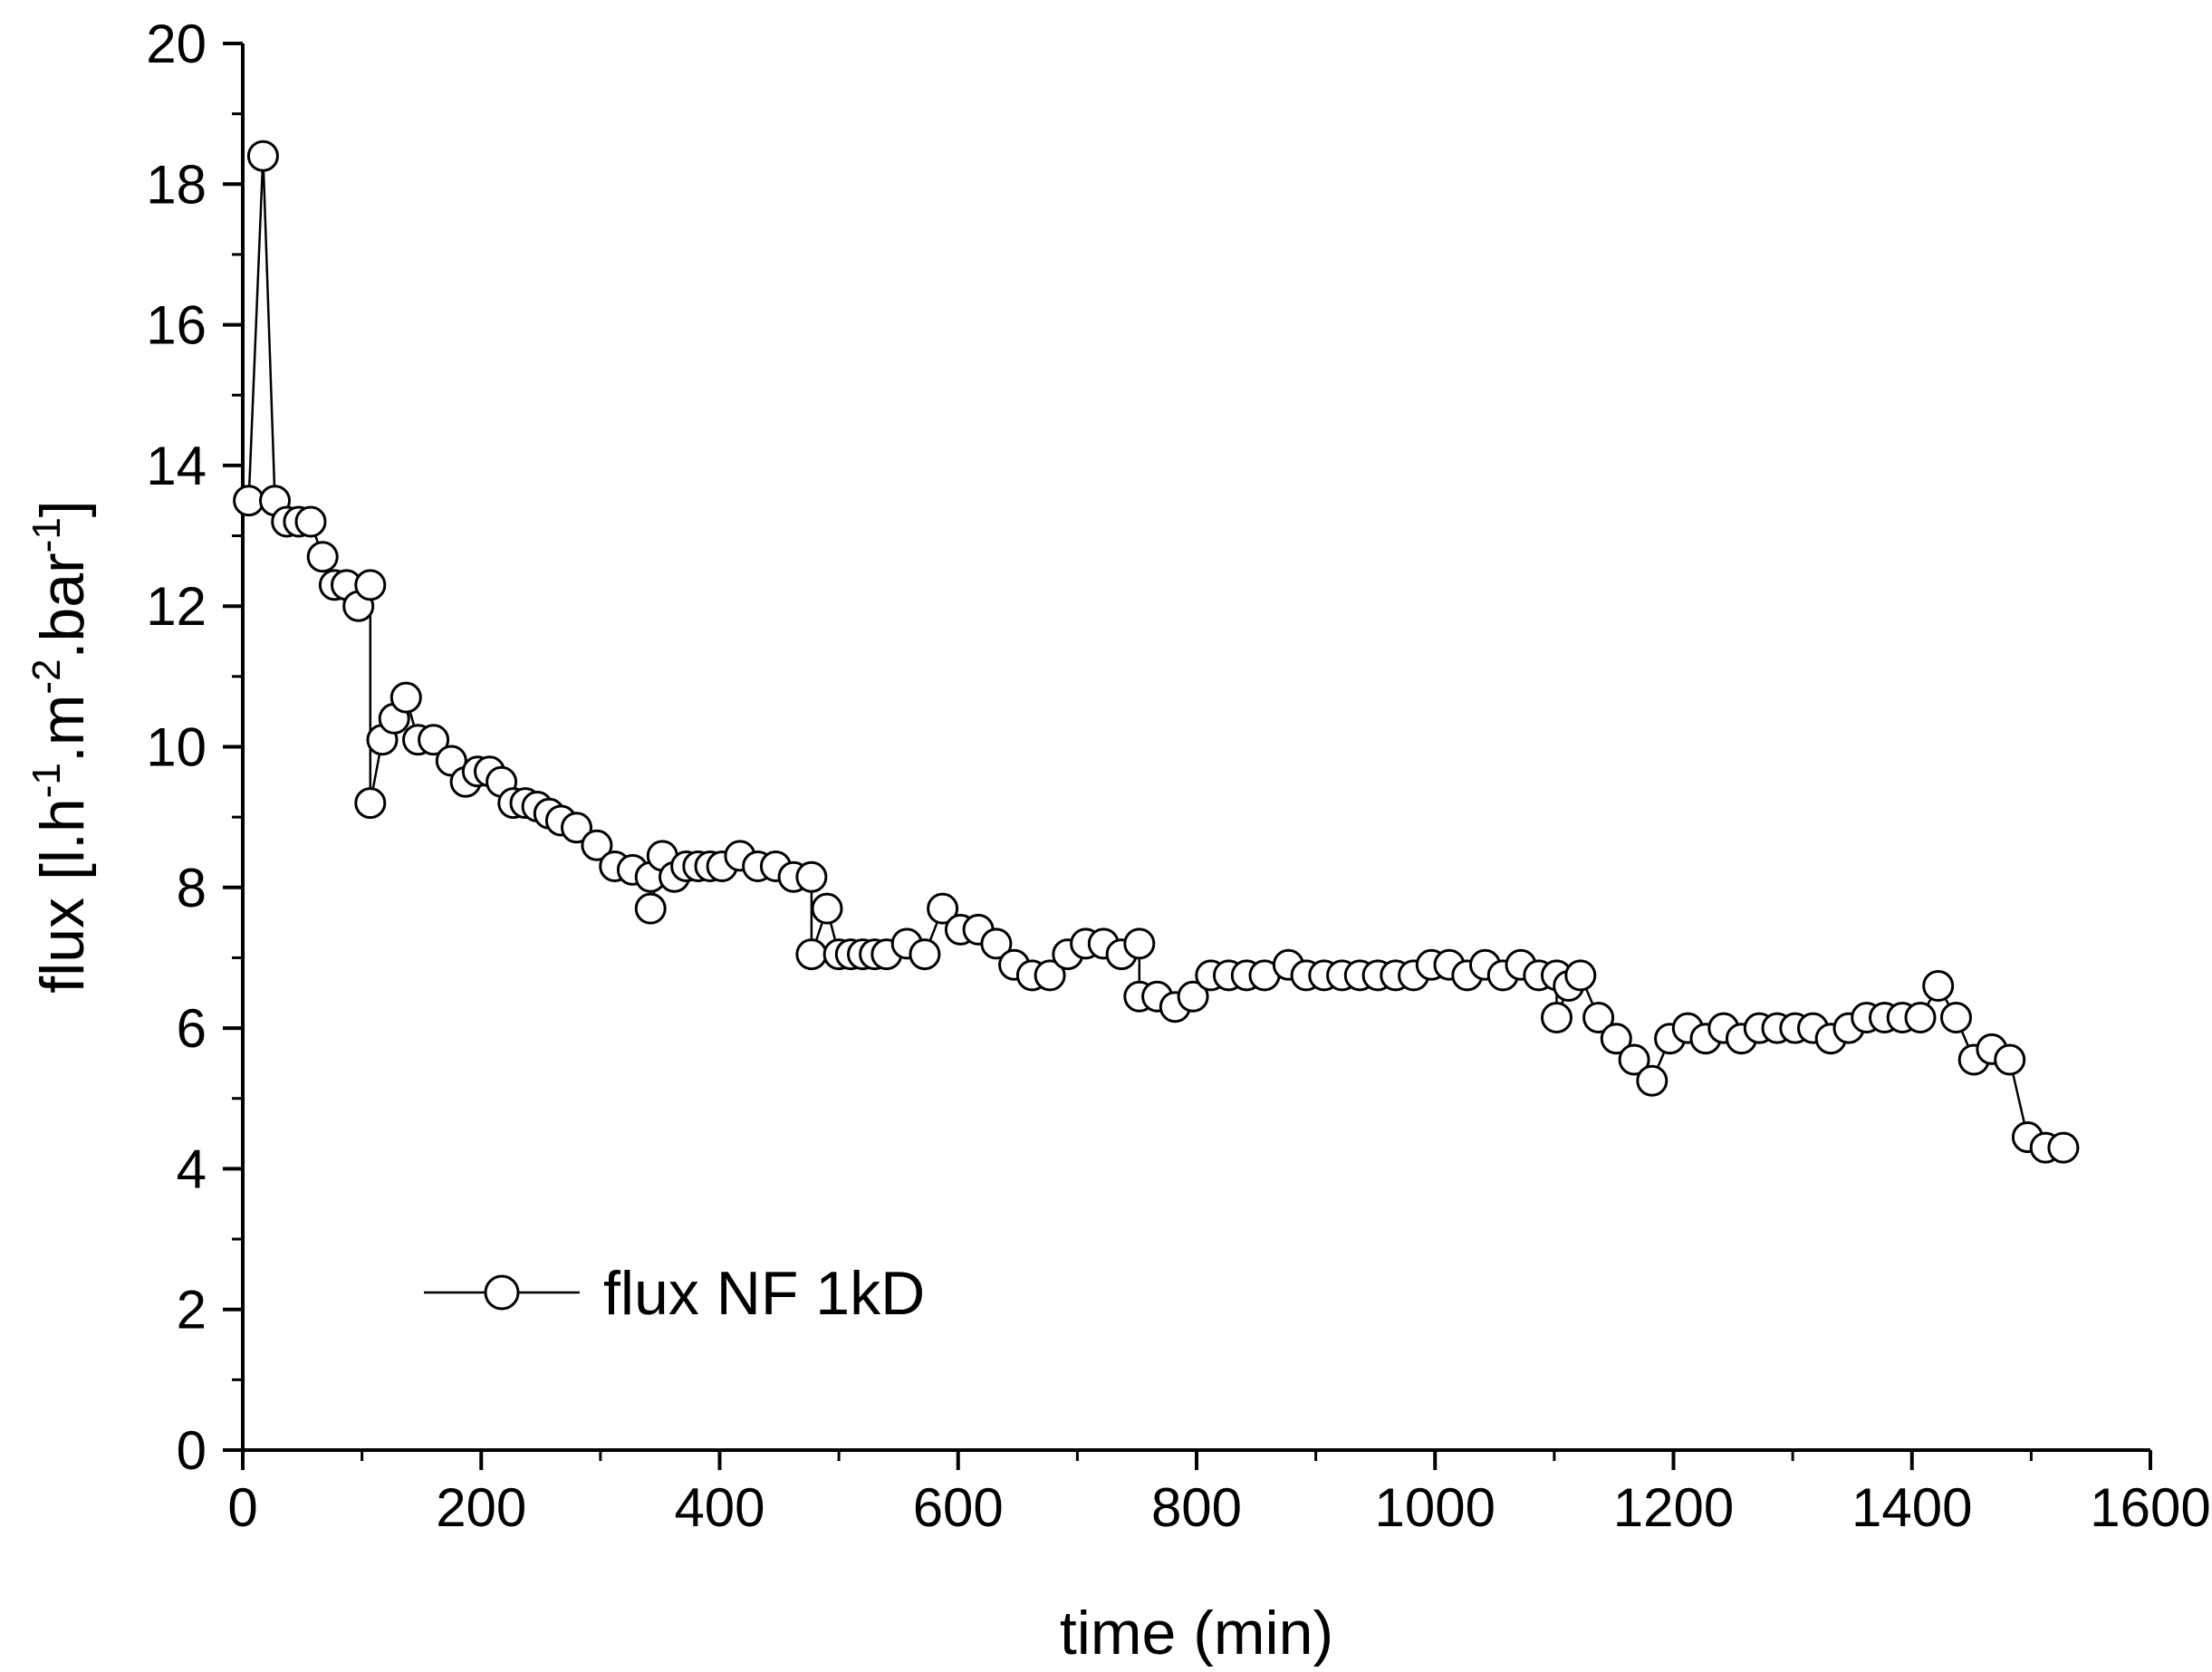 The image size is (2212, 1672). Describe the element at coordinates (1673, 1508) in the screenshot. I see `x-tick-label: 1200` at that location.